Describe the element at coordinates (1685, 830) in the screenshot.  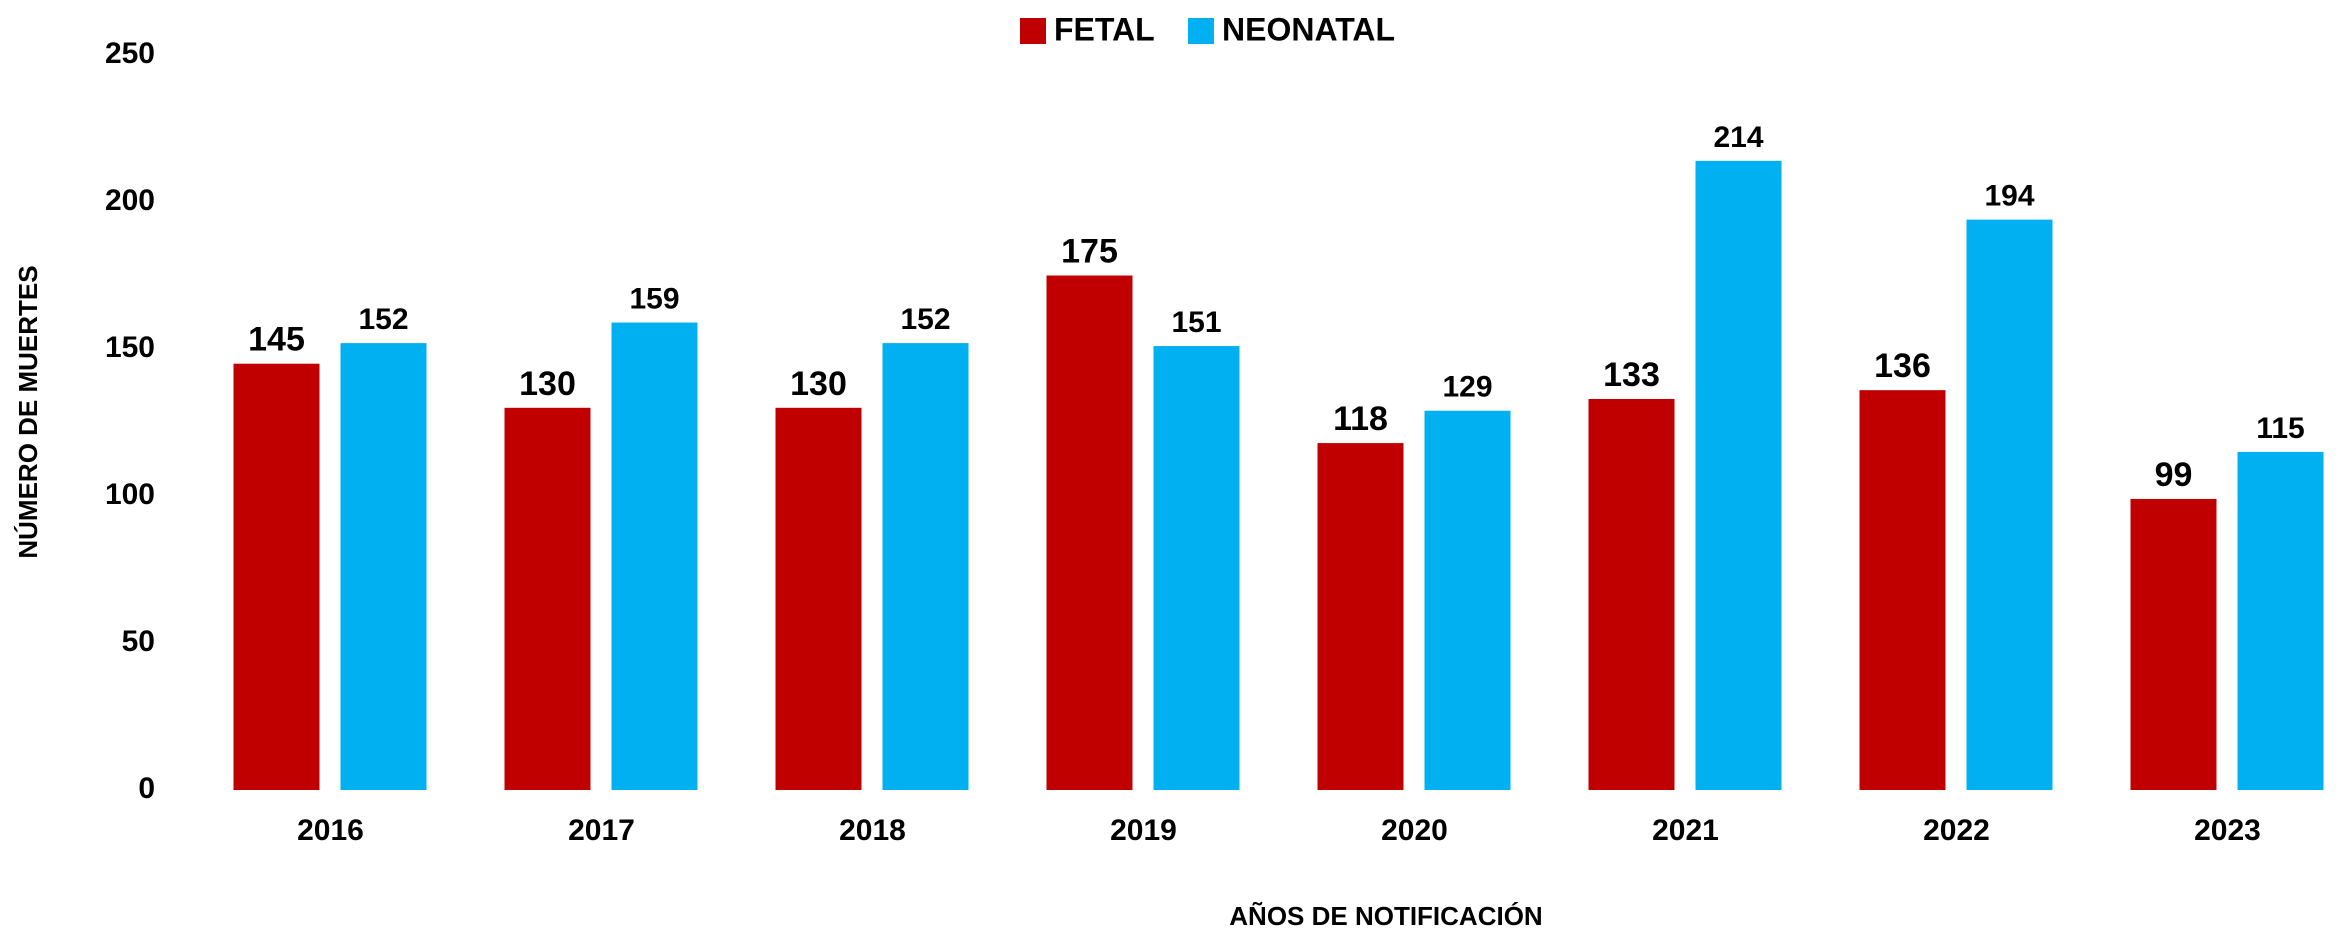
I see `x-tick-label: 2021` at that location.